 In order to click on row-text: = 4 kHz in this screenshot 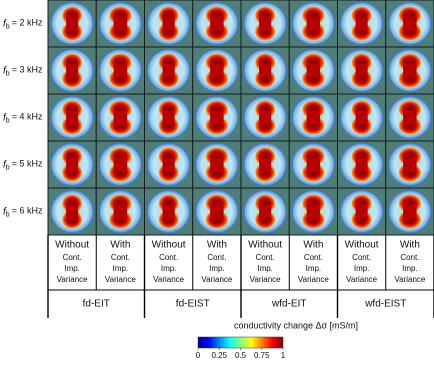, I will do `click(27, 117)`.